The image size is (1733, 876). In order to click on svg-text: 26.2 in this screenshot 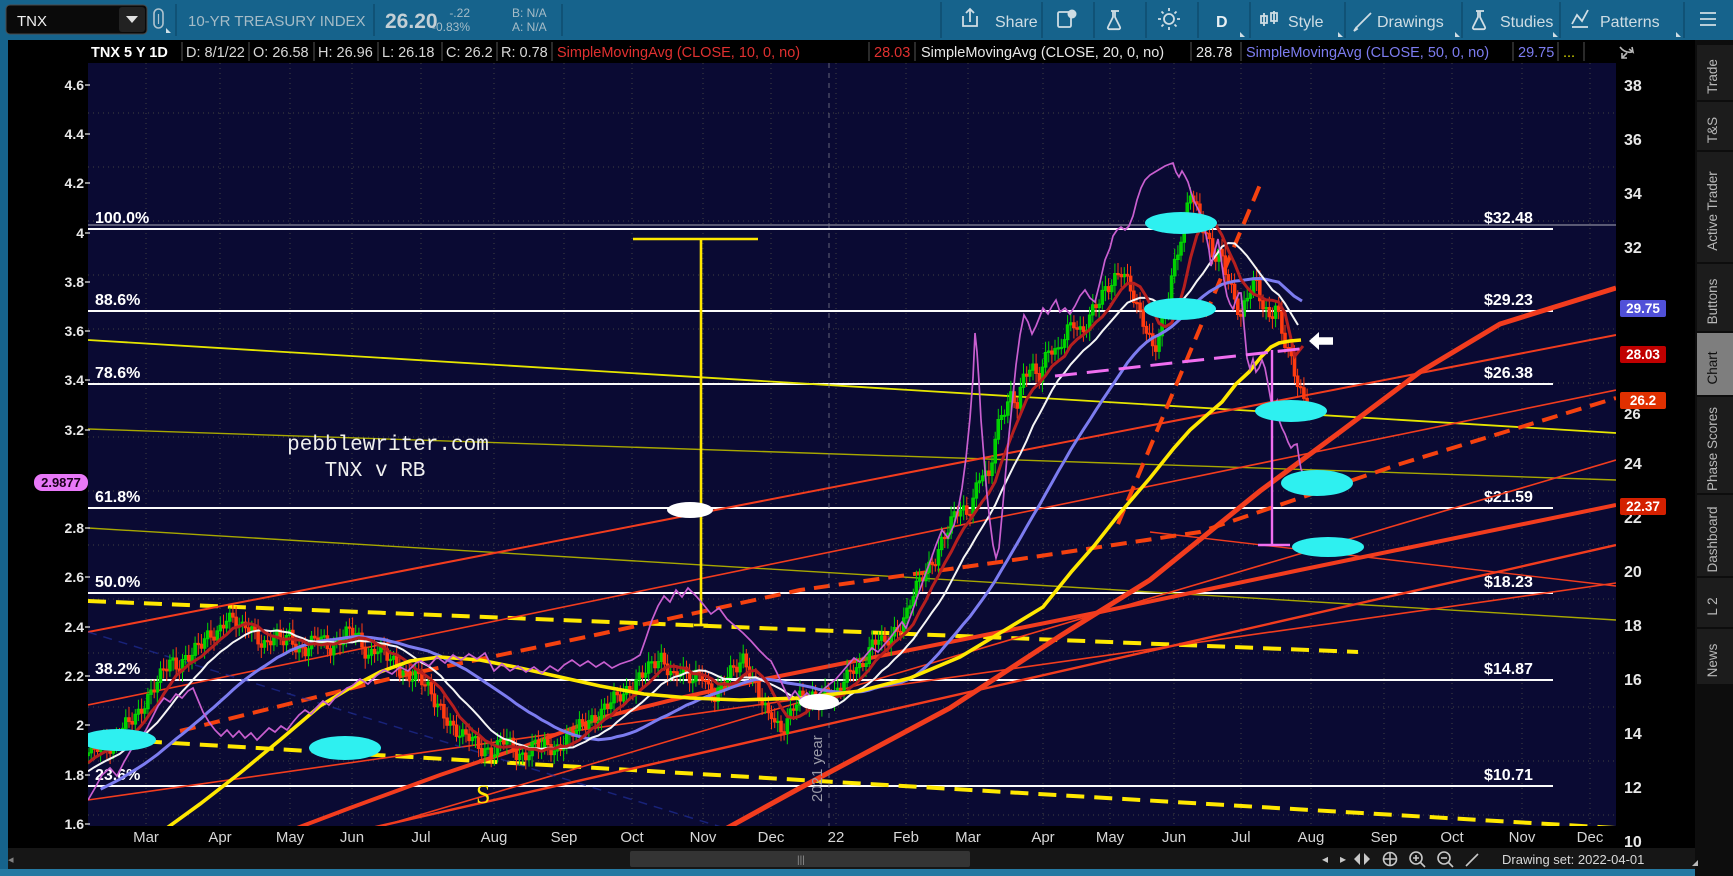, I will do `click(1643, 400)`.